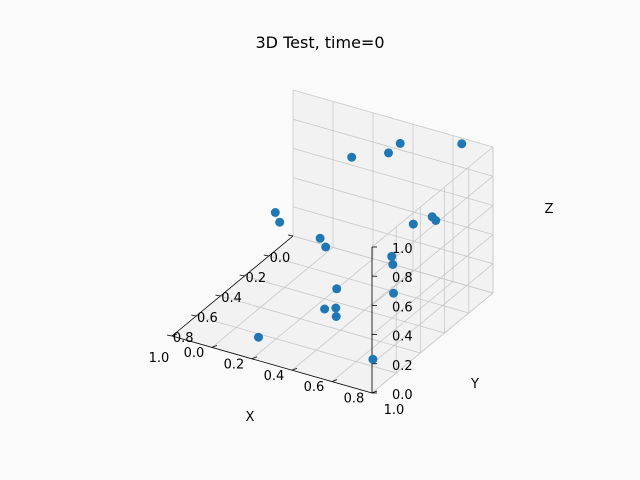  I want to click on z-tick-label: 0.6, so click(402, 307).